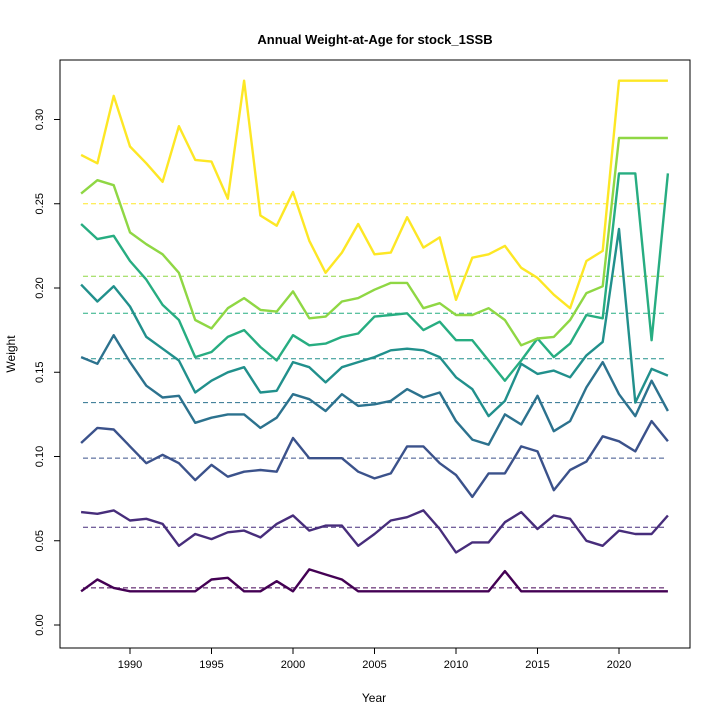  What do you see at coordinates (40, 456) in the screenshot?
I see `y-tick-label: 0.10` at bounding box center [40, 456].